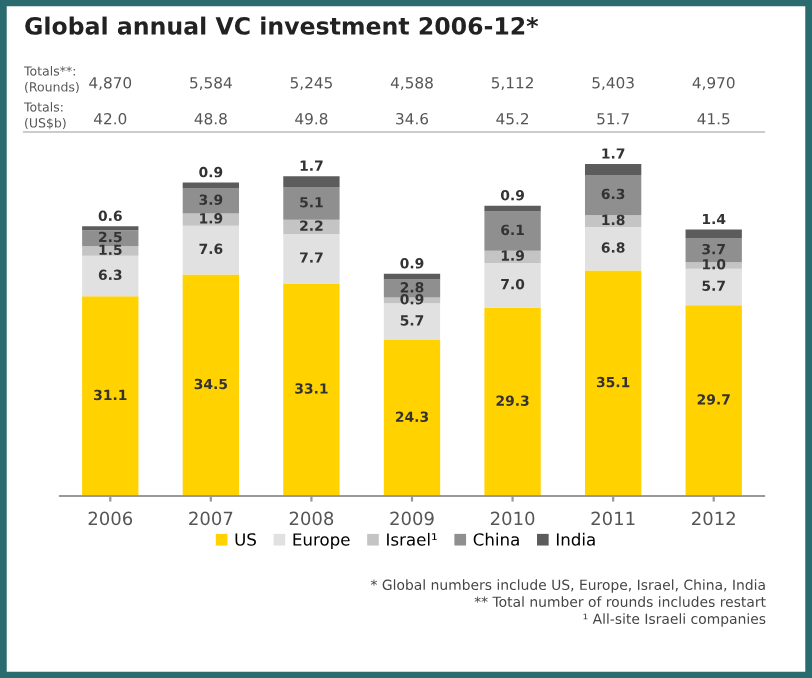 Image resolution: width=812 pixels, height=678 pixels. Describe the element at coordinates (110, 518) in the screenshot. I see `x-tick-label: 2006` at that location.